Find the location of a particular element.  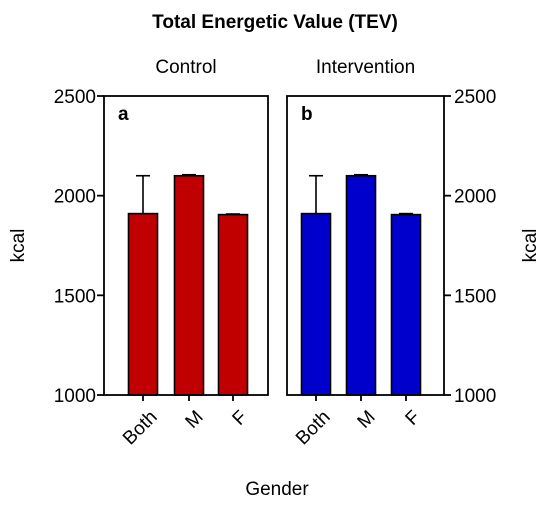

x-axis-label: Gender is located at coordinates (277, 489).